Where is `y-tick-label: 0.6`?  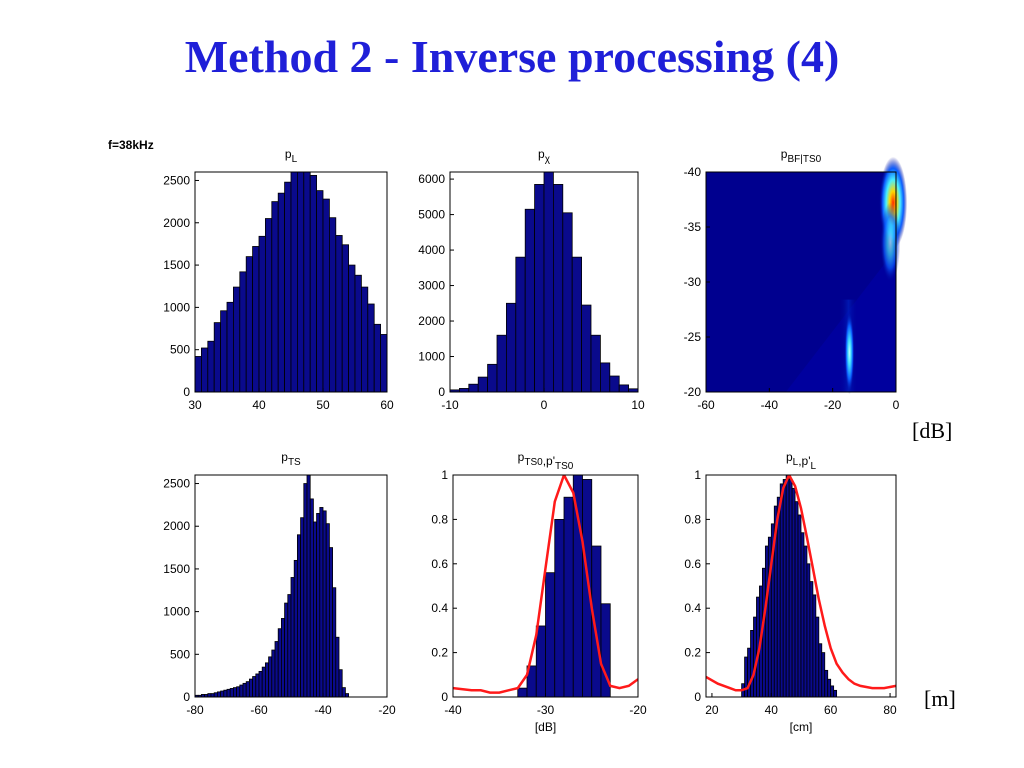
y-tick-label: 0.6 is located at coordinates (439, 564).